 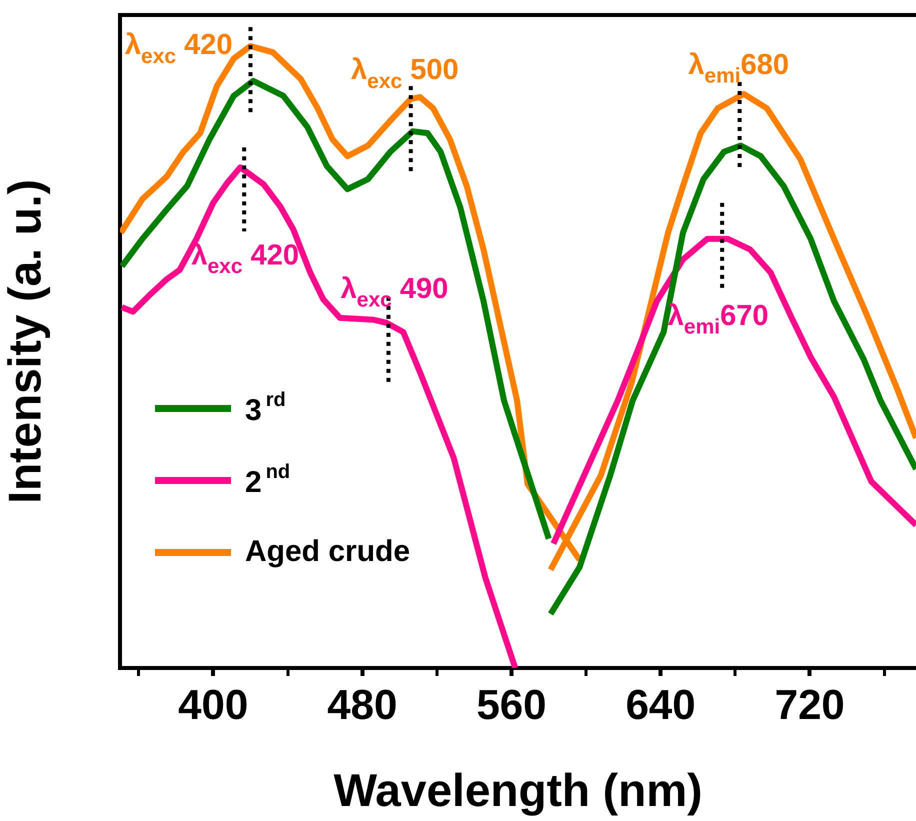 What do you see at coordinates (362, 704) in the screenshot?
I see `x-tick-label: 480` at bounding box center [362, 704].